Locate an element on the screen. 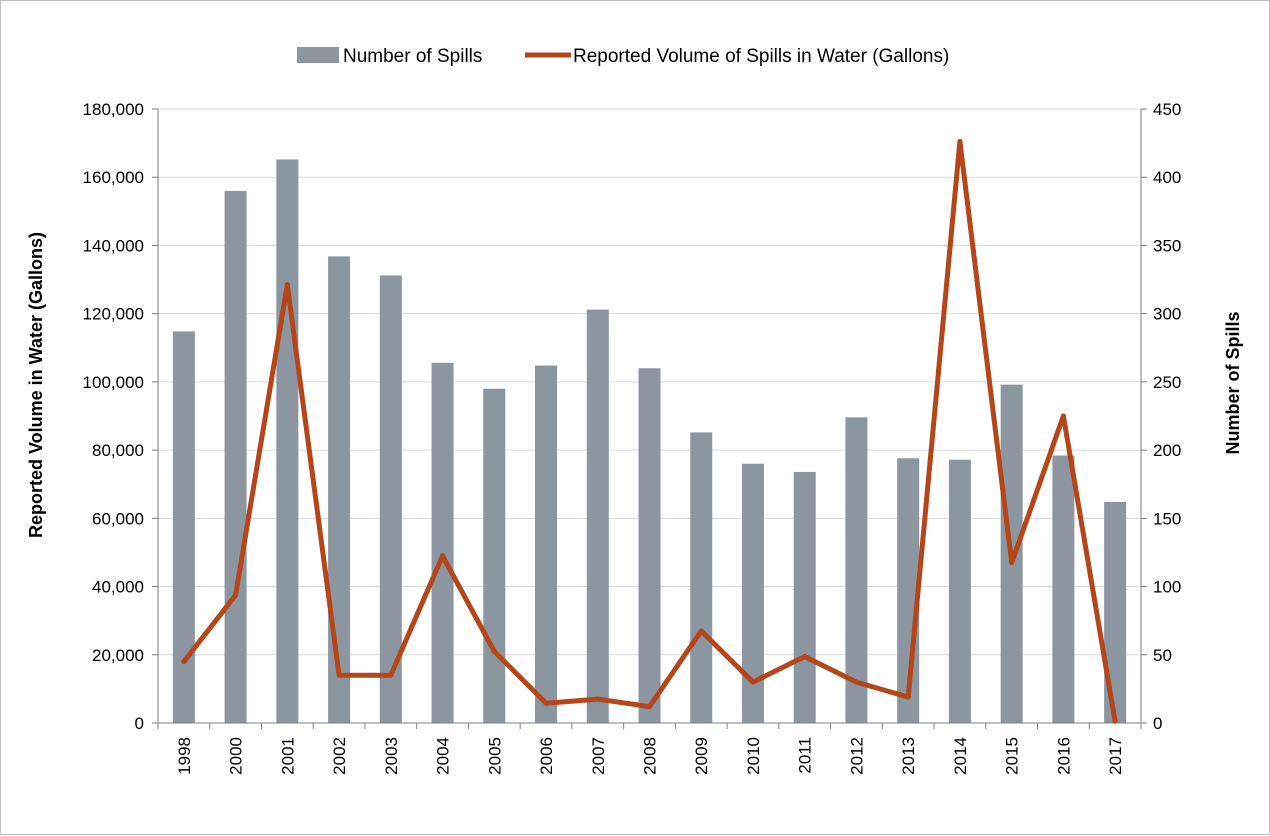 This screenshot has width=1270, height=836. x-tick-label: 2015 is located at coordinates (1012, 756).